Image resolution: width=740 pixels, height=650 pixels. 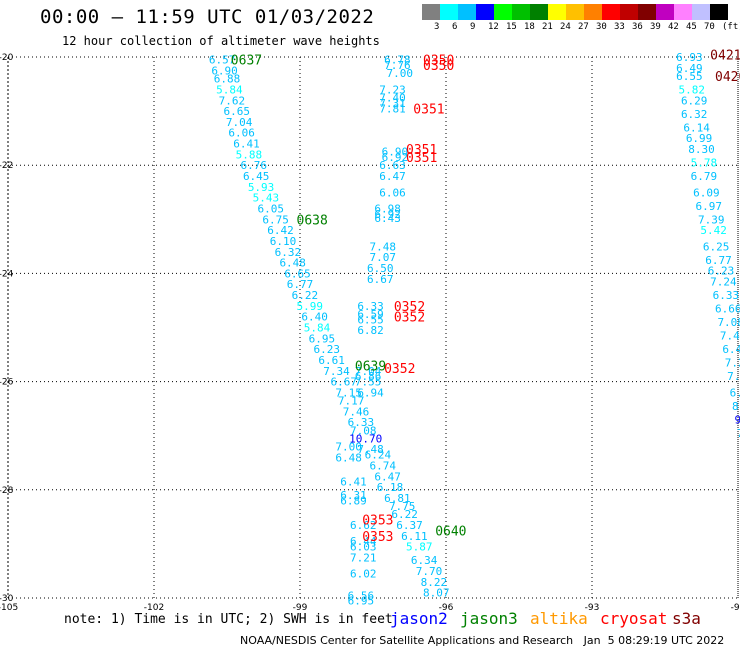 What do you see at coordinates (370, 366) in the screenshot?
I see `pass-time-label: 0639` at bounding box center [370, 366].